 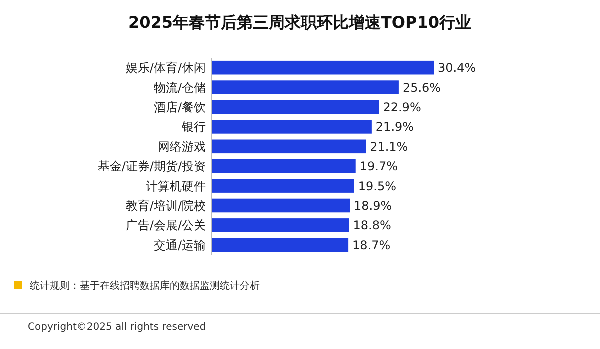 What do you see at coordinates (300, 22) in the screenshot?
I see `chart-title: 2025年春节后第三周求职环比增速TOP10行业` at bounding box center [300, 22].